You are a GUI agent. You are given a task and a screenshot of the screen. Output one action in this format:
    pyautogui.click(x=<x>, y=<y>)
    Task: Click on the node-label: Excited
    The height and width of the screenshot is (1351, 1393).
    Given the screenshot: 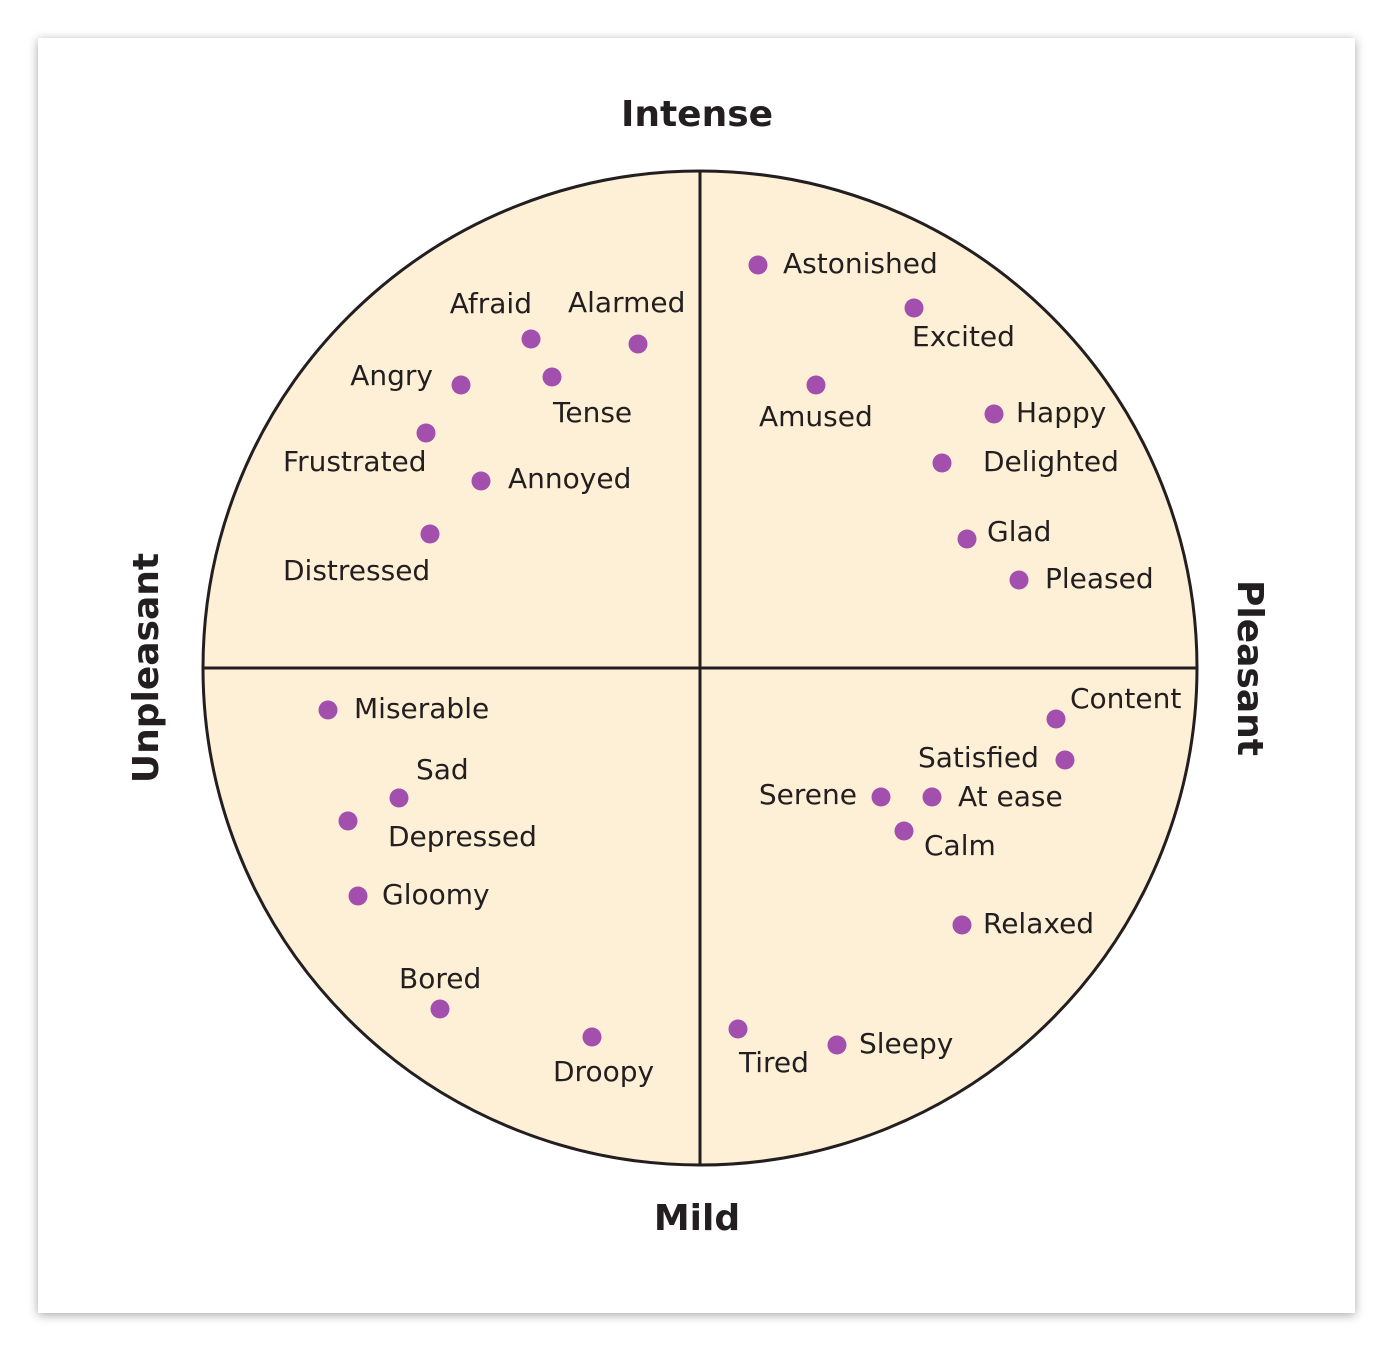 What is the action you would take?
    pyautogui.click(x=963, y=336)
    